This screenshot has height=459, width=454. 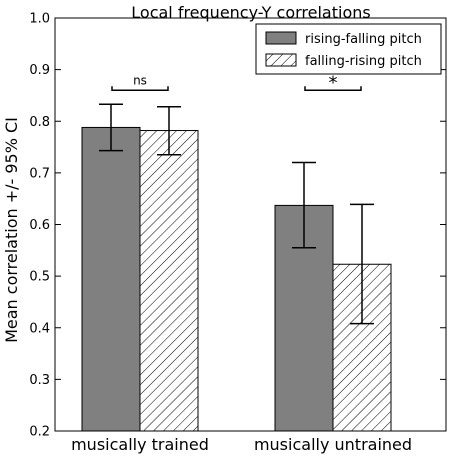 I want to click on x-axis-tick-labels: musically trained musically untrained, so click(x=241, y=444).